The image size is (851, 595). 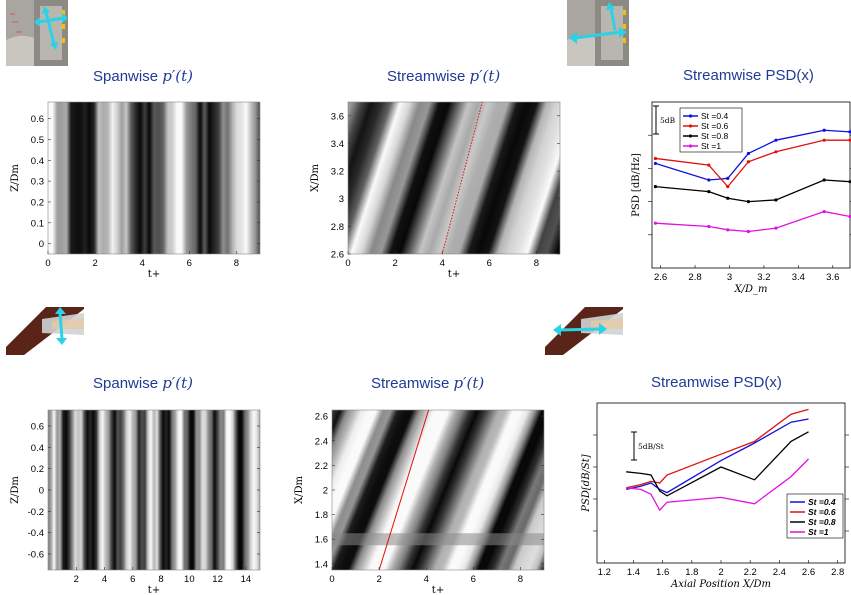 I want to click on y-tick-label: -0.2, so click(x=36, y=512).